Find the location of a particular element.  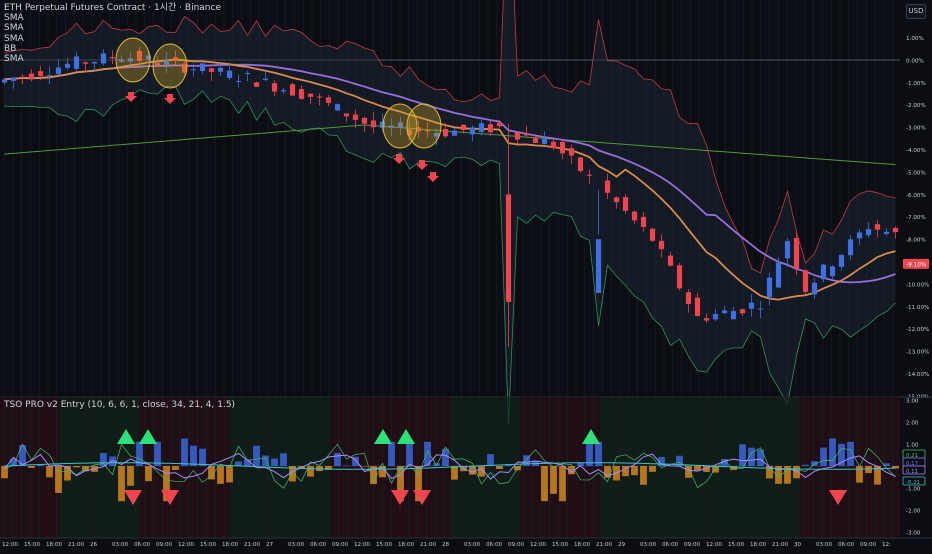

price-axis-label: -2.00% is located at coordinates (916, 106).